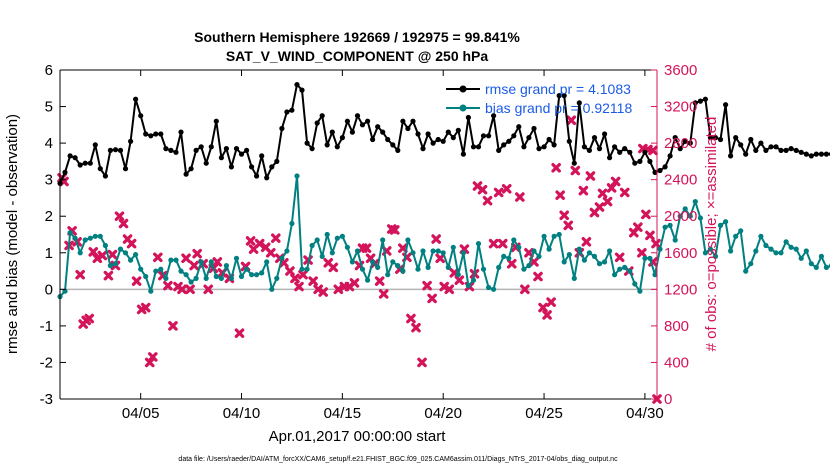 This screenshot has width=830, height=475. What do you see at coordinates (49, 70) in the screenshot?
I see `y-tick-label-left: 6` at bounding box center [49, 70].